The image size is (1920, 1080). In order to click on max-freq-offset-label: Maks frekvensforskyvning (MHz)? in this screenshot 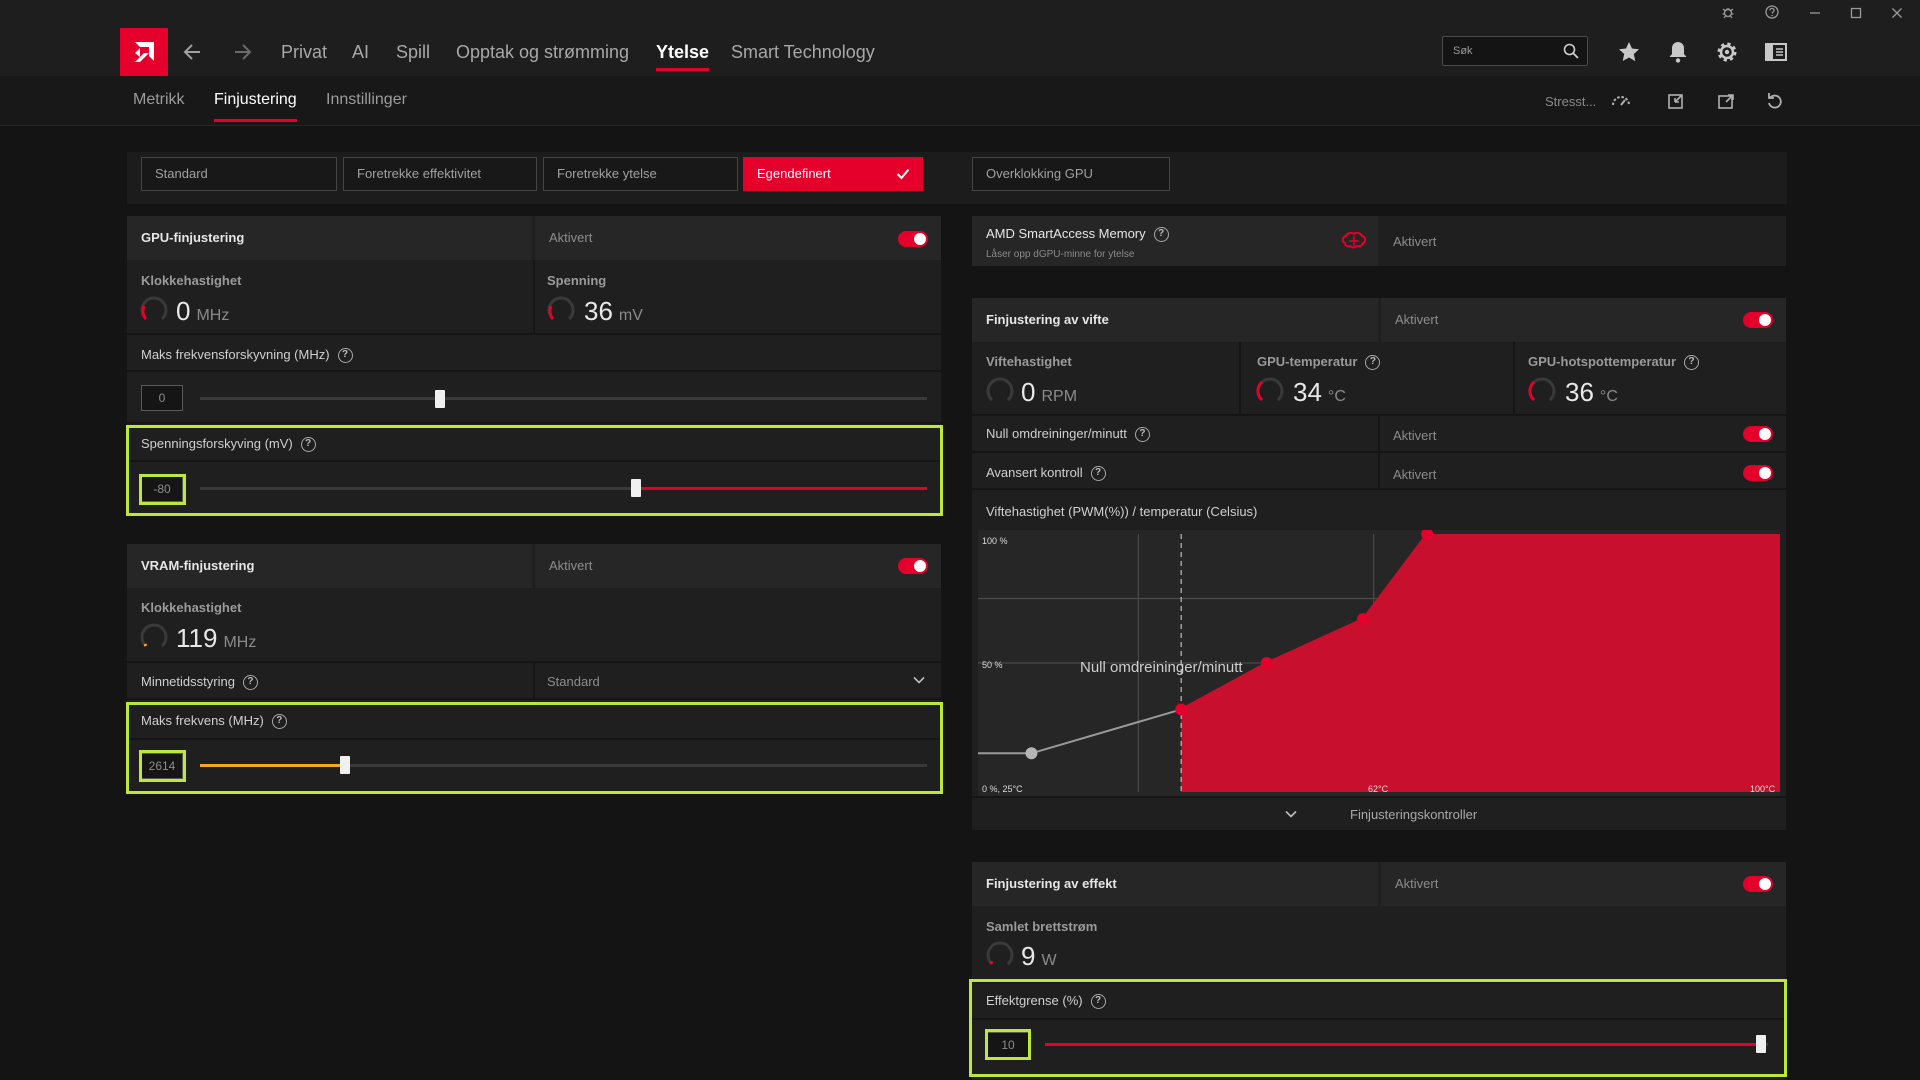, I will do `click(247, 355)`.